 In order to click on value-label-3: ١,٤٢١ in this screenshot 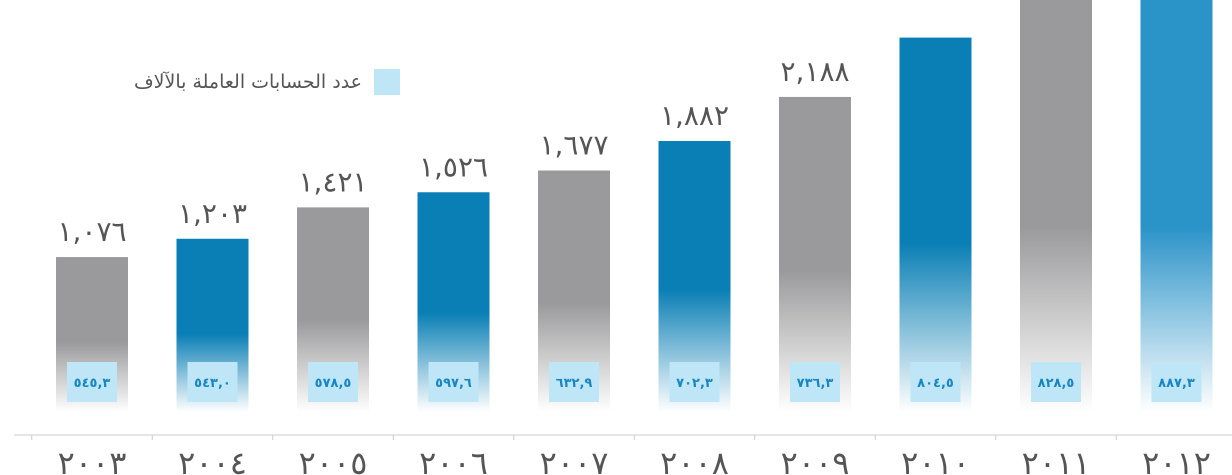, I will do `click(332, 181)`.